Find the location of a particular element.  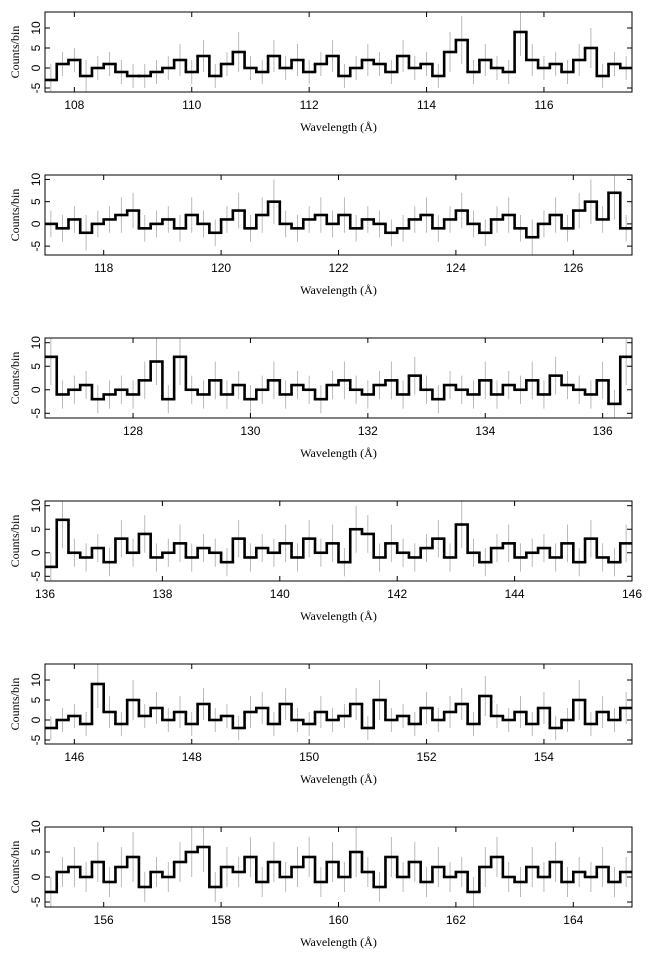

x-tick-label: 160 is located at coordinates (338, 920).